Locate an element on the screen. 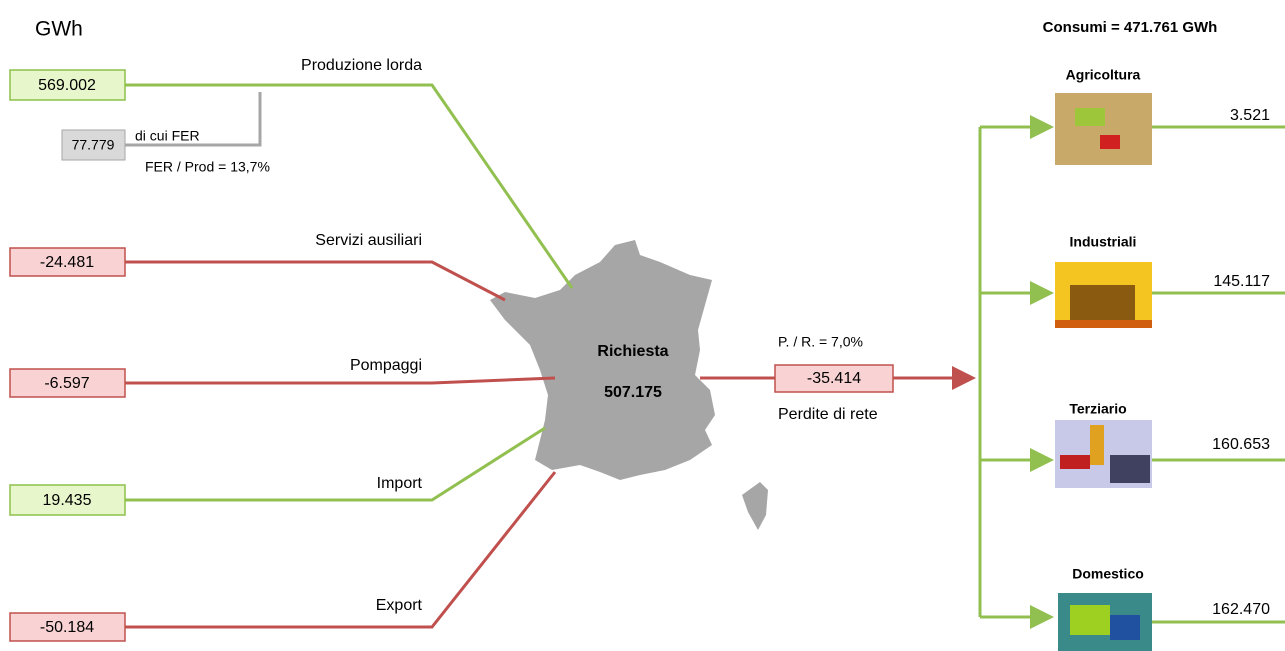 The image size is (1285, 651). value: -35.414 is located at coordinates (834, 378).